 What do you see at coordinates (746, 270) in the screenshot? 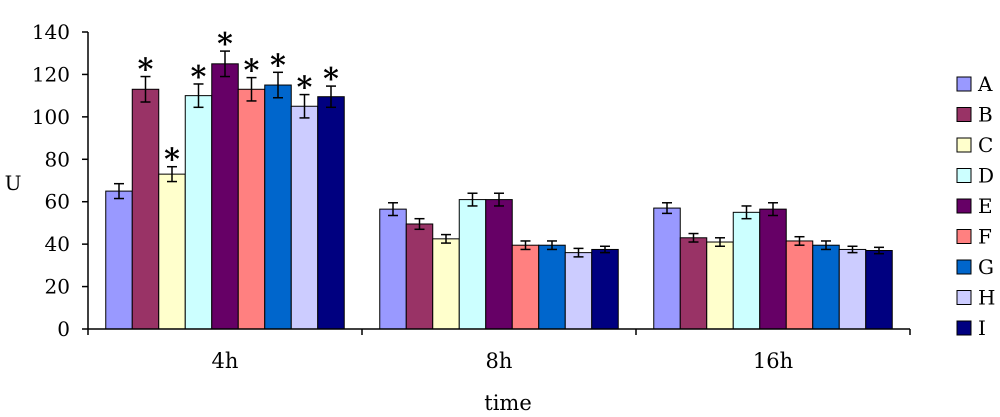
I see `bar-D-16h` at bounding box center [746, 270].